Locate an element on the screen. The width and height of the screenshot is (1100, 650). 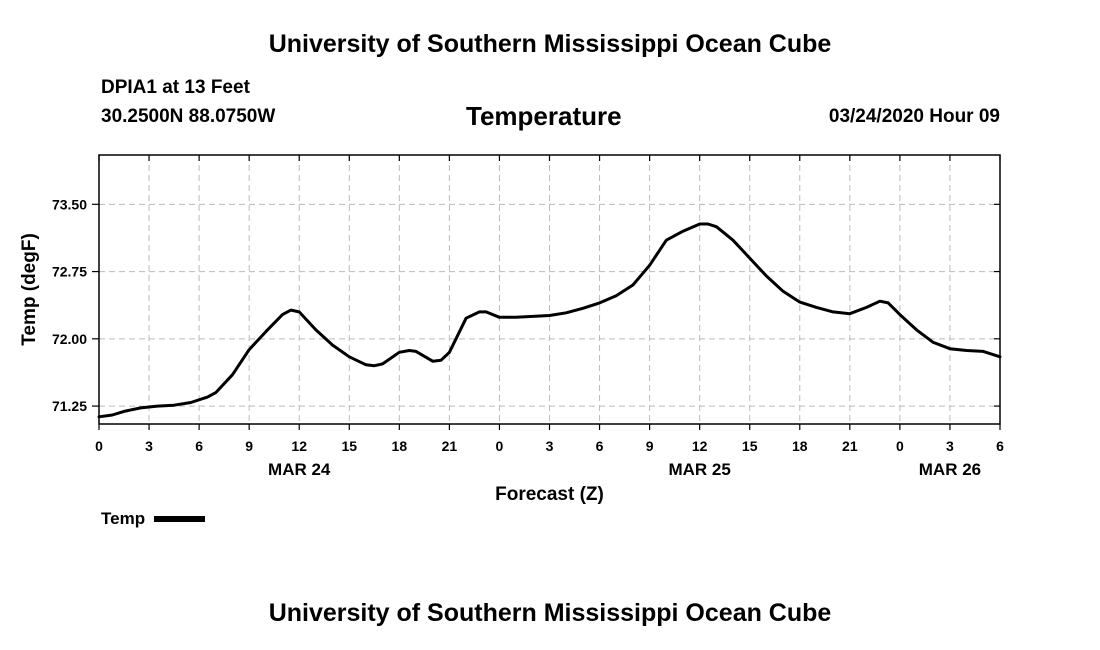
y-tick-label: 72.00 is located at coordinates (69, 339).